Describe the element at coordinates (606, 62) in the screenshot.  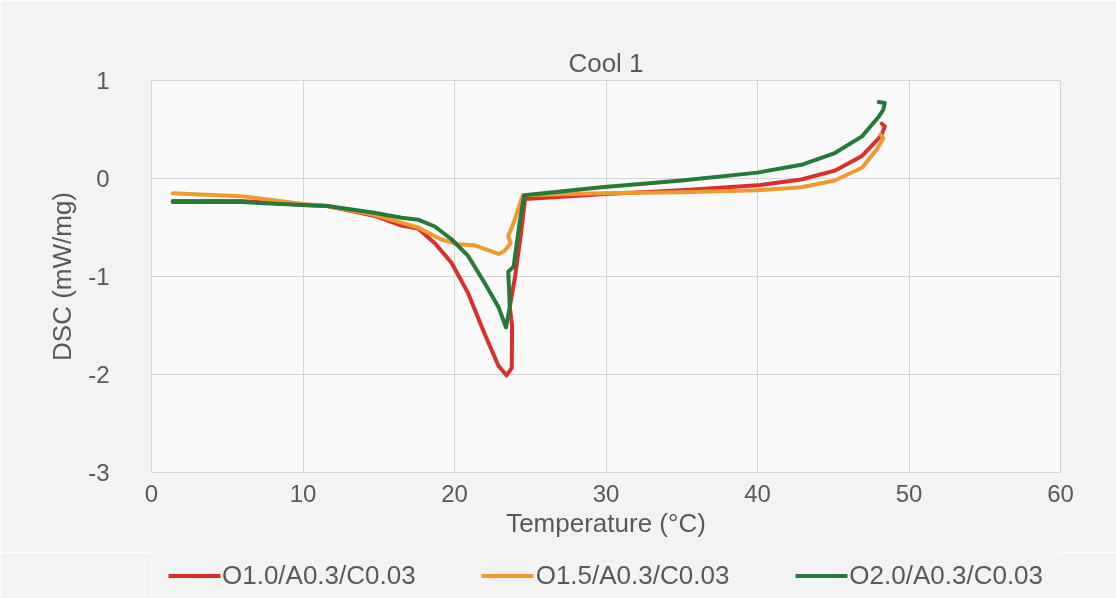
I see `chart-title: Cool 1` at that location.